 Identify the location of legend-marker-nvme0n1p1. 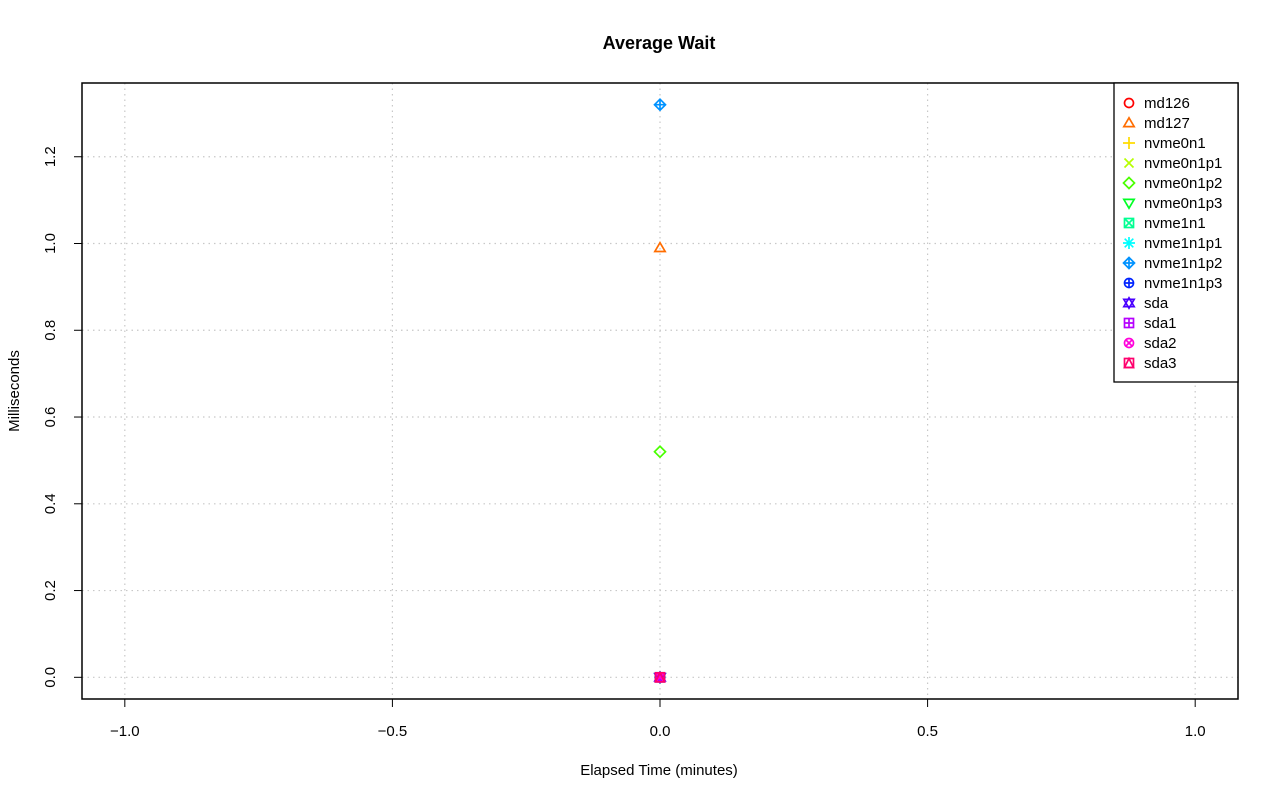
(1129, 163).